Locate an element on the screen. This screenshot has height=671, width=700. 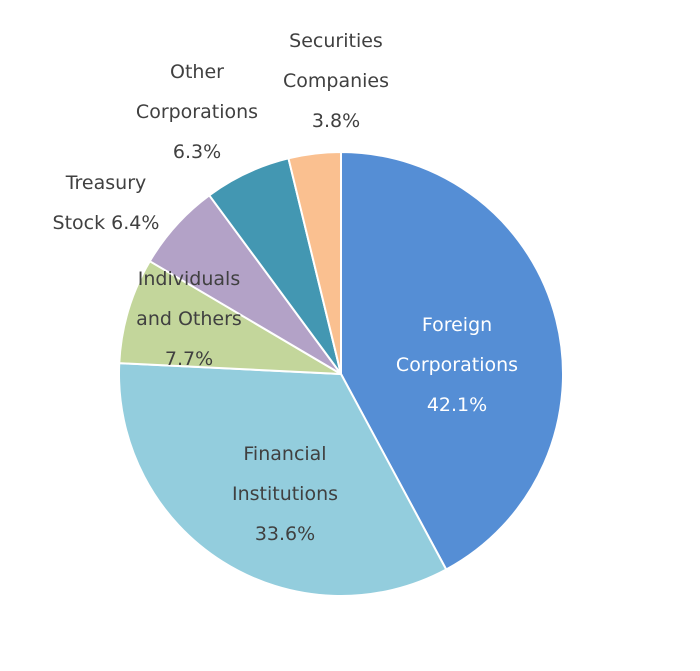
data-label-line: 3.8% is located at coordinates (336, 121).